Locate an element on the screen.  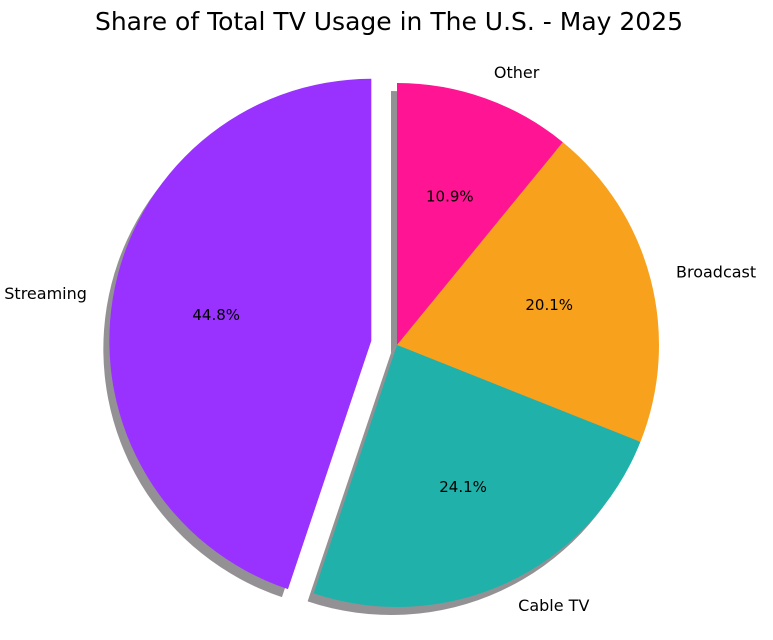
slice-percent-broadcast: 20.1% is located at coordinates (549, 305).